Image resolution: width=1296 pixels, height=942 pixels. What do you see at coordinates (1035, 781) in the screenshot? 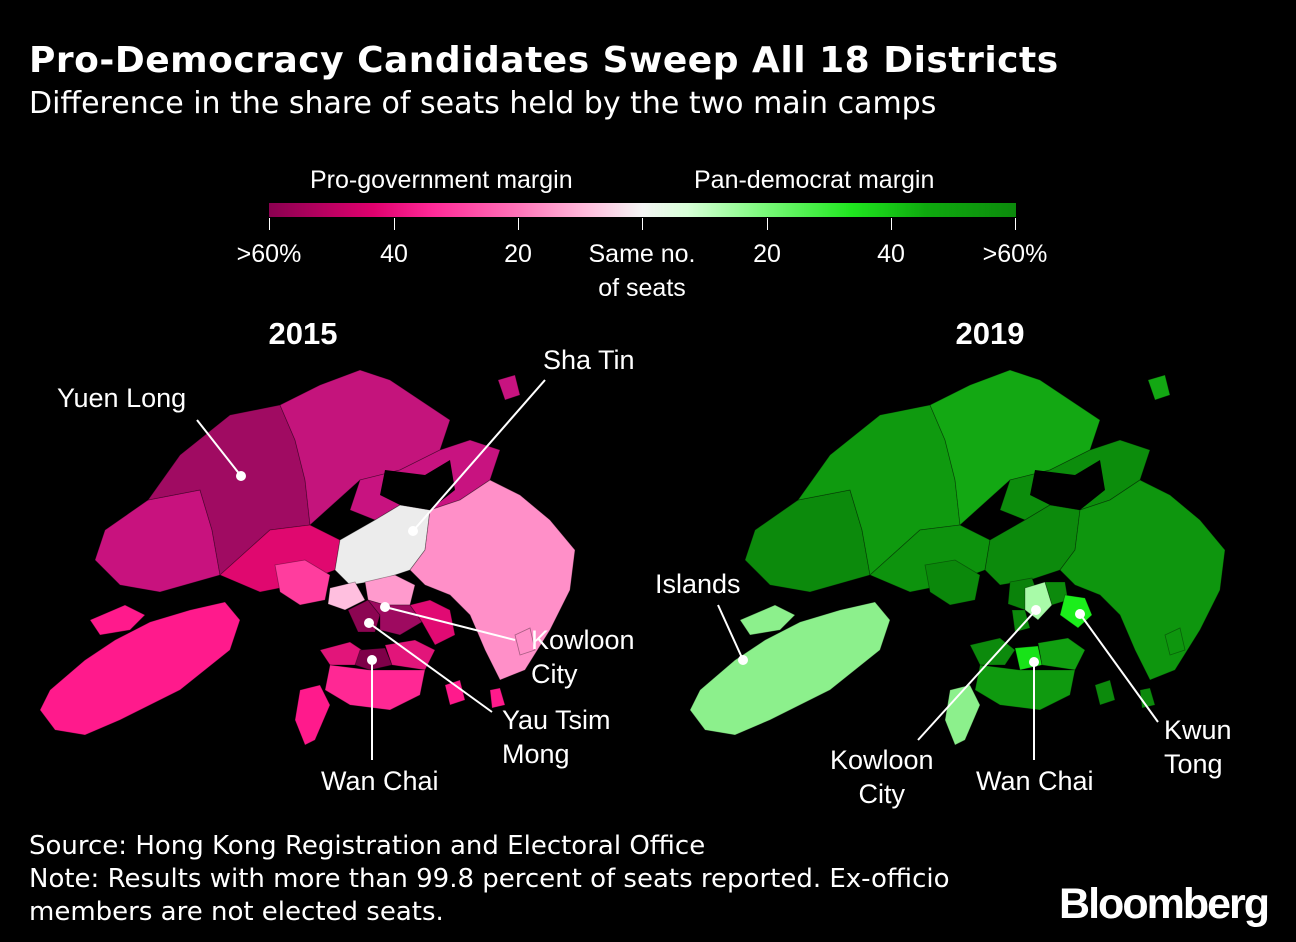
I see `label-wan-chai-2019: Wan Chai` at bounding box center [1035, 781].